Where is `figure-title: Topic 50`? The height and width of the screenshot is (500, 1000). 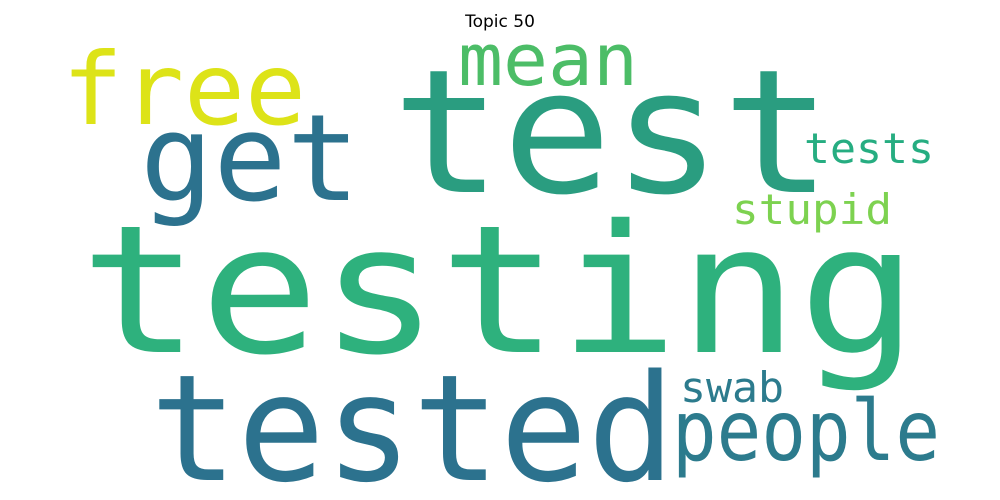 figure-title: Topic 50 is located at coordinates (500, 22).